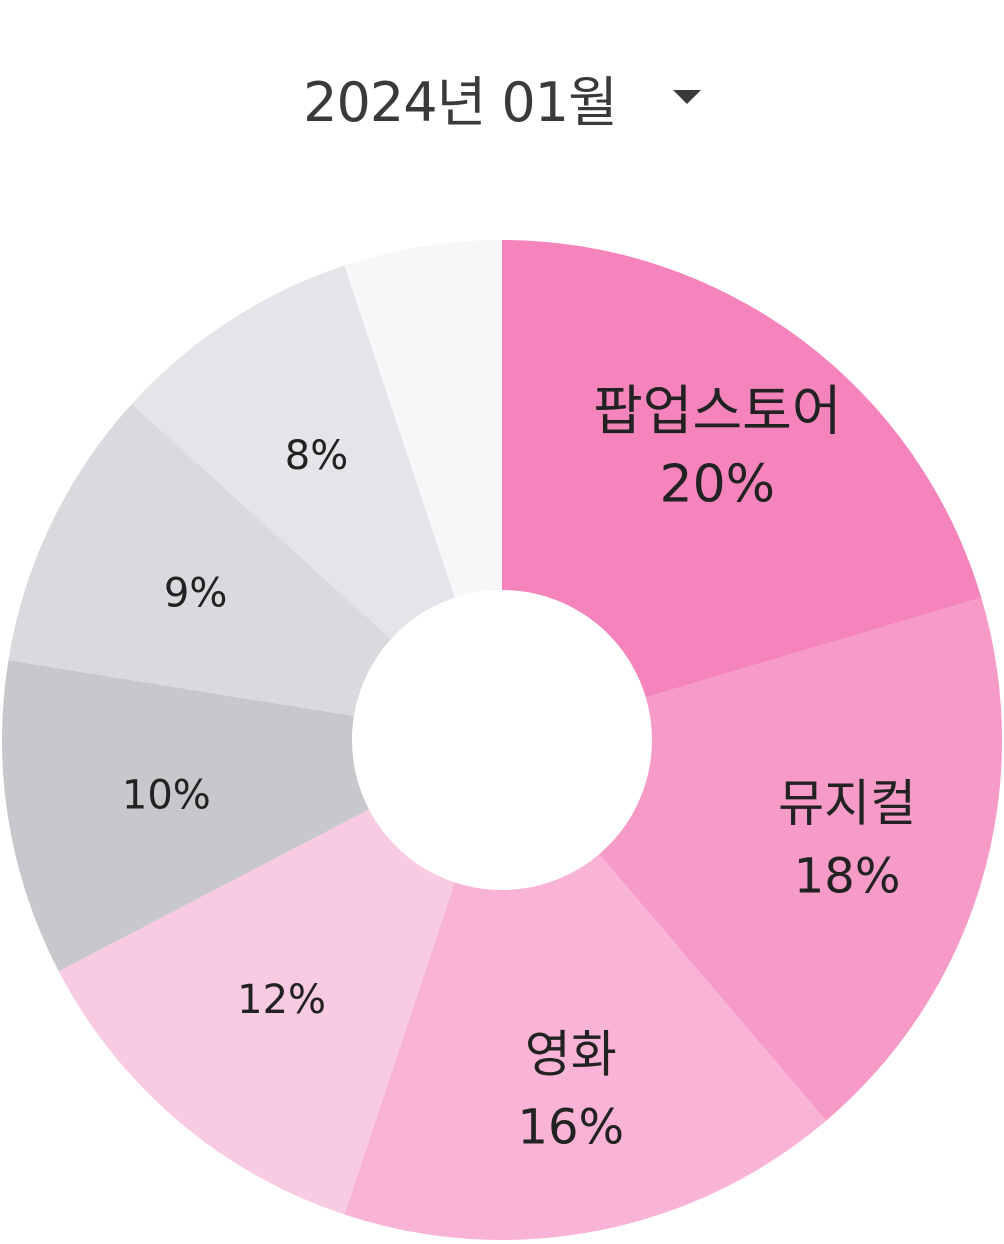 This screenshot has height=1244, width=1004. I want to click on chart-header: 2024년 01월, so click(502, 97).